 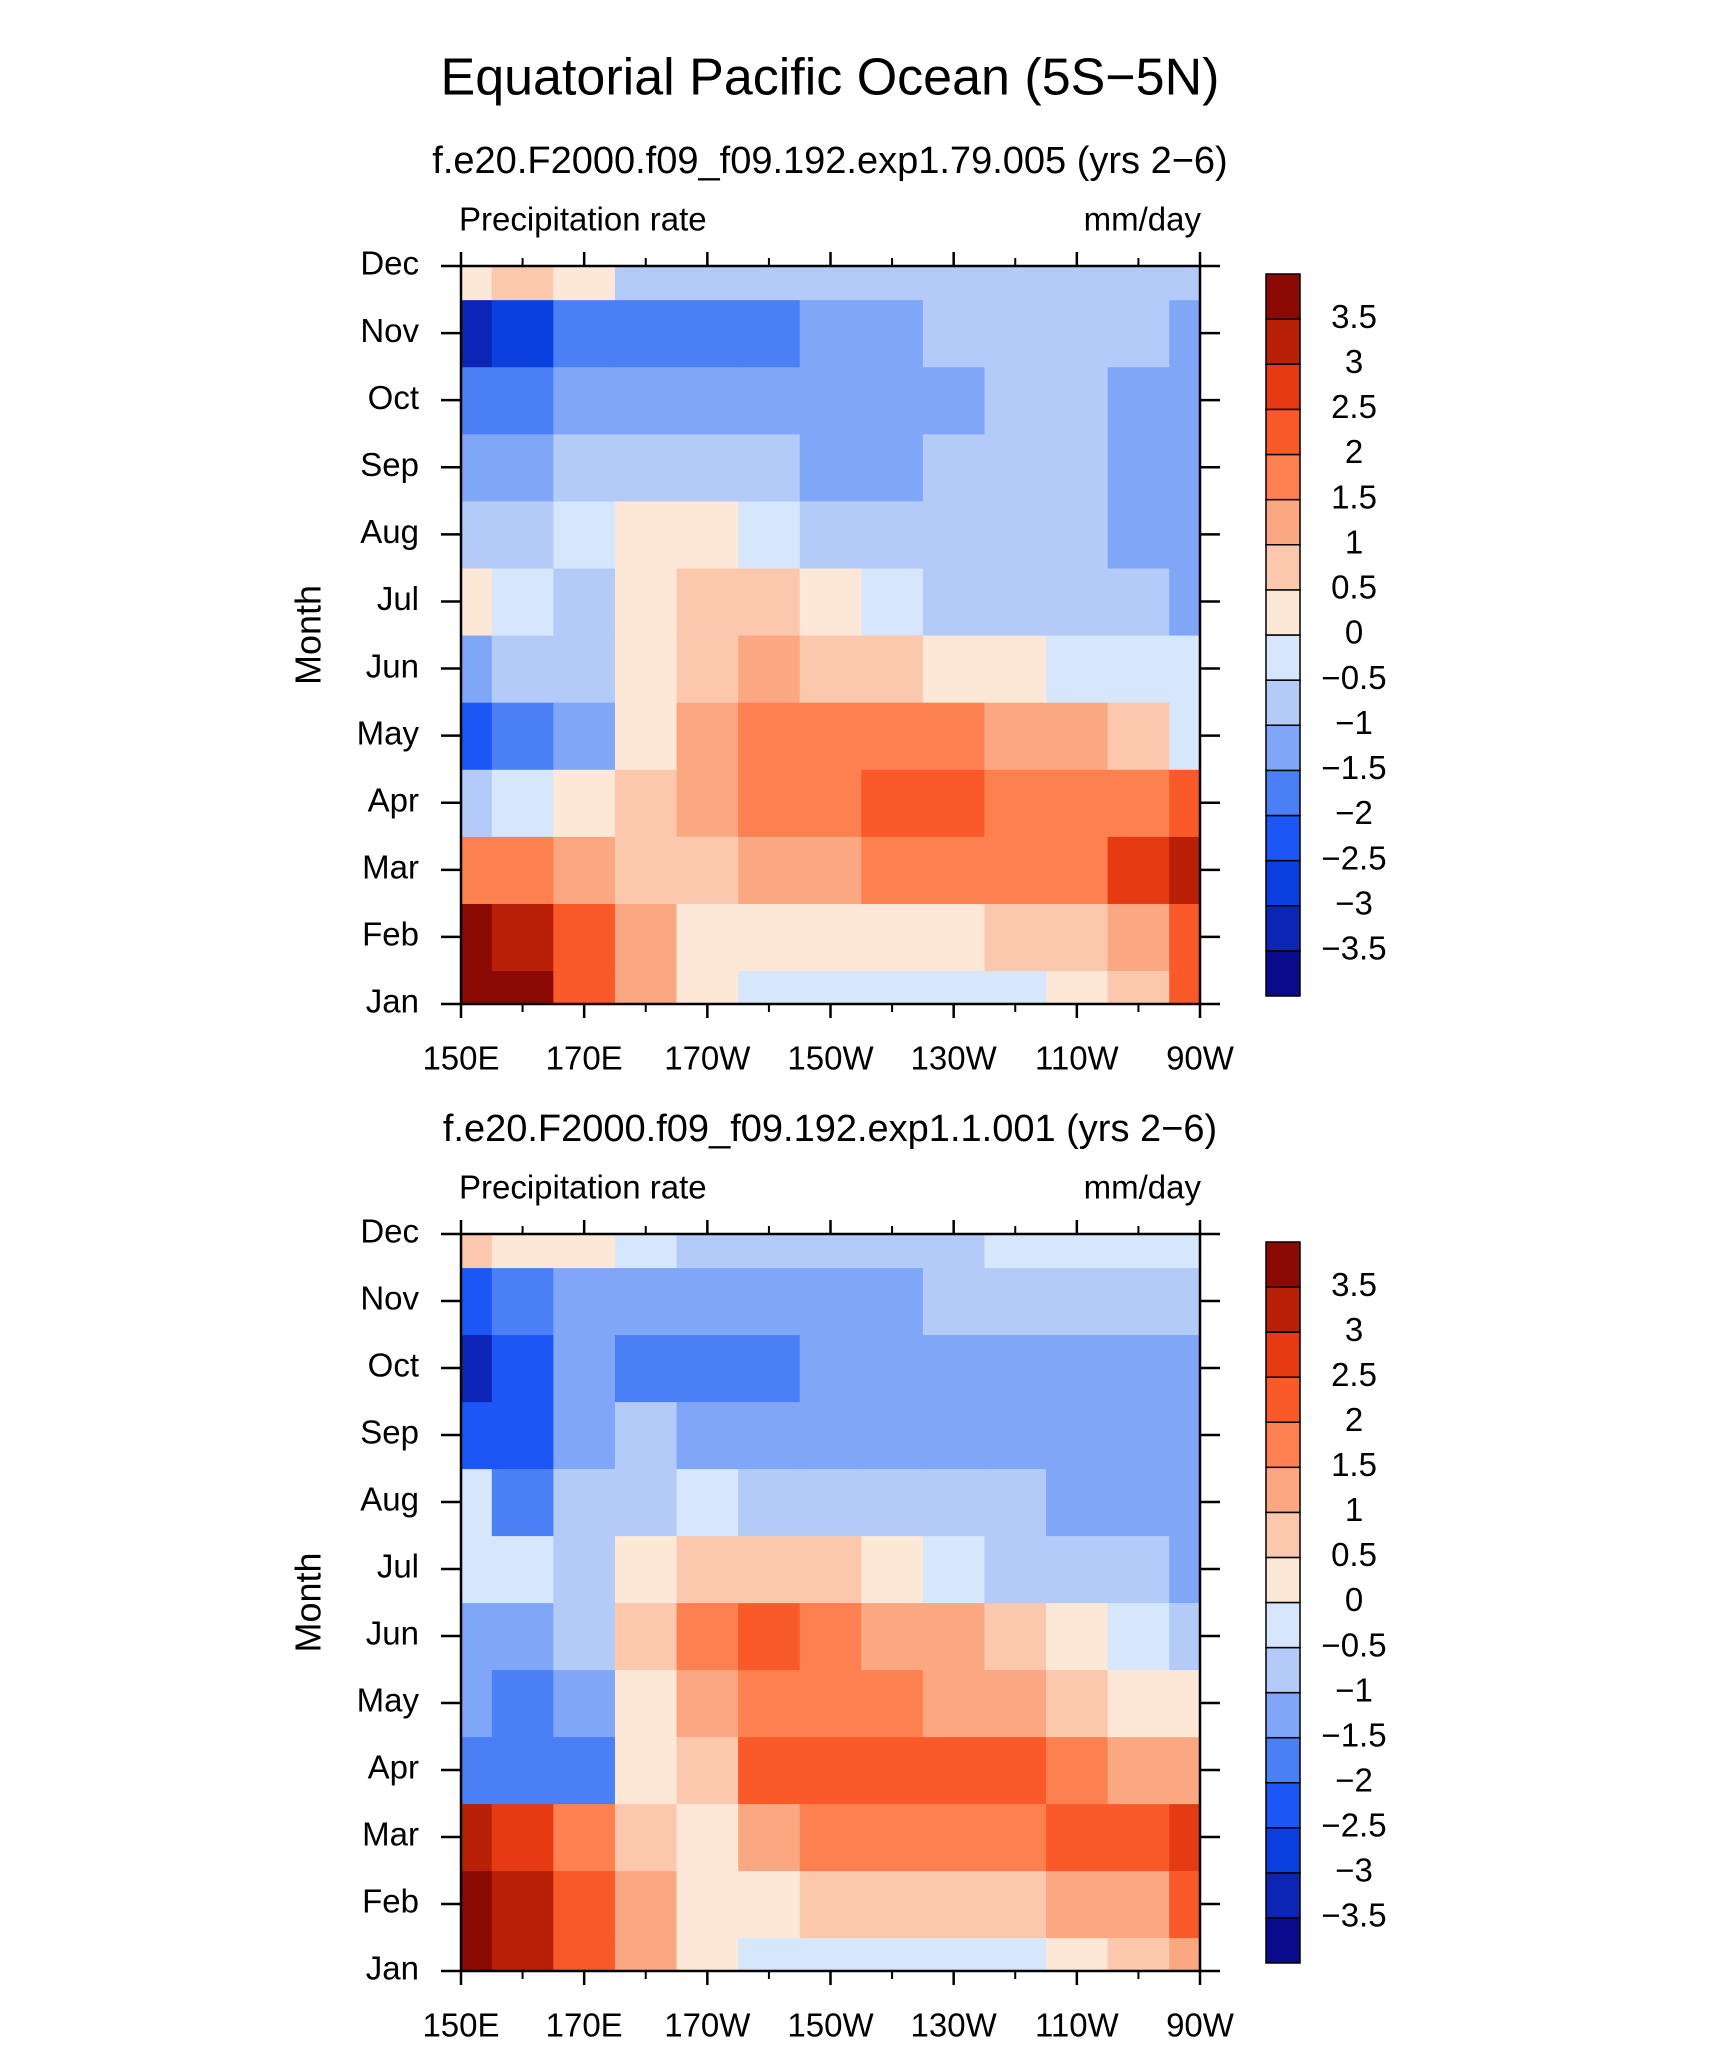 I want to click on x-tick-label: 90W, so click(x=1200, y=1058).